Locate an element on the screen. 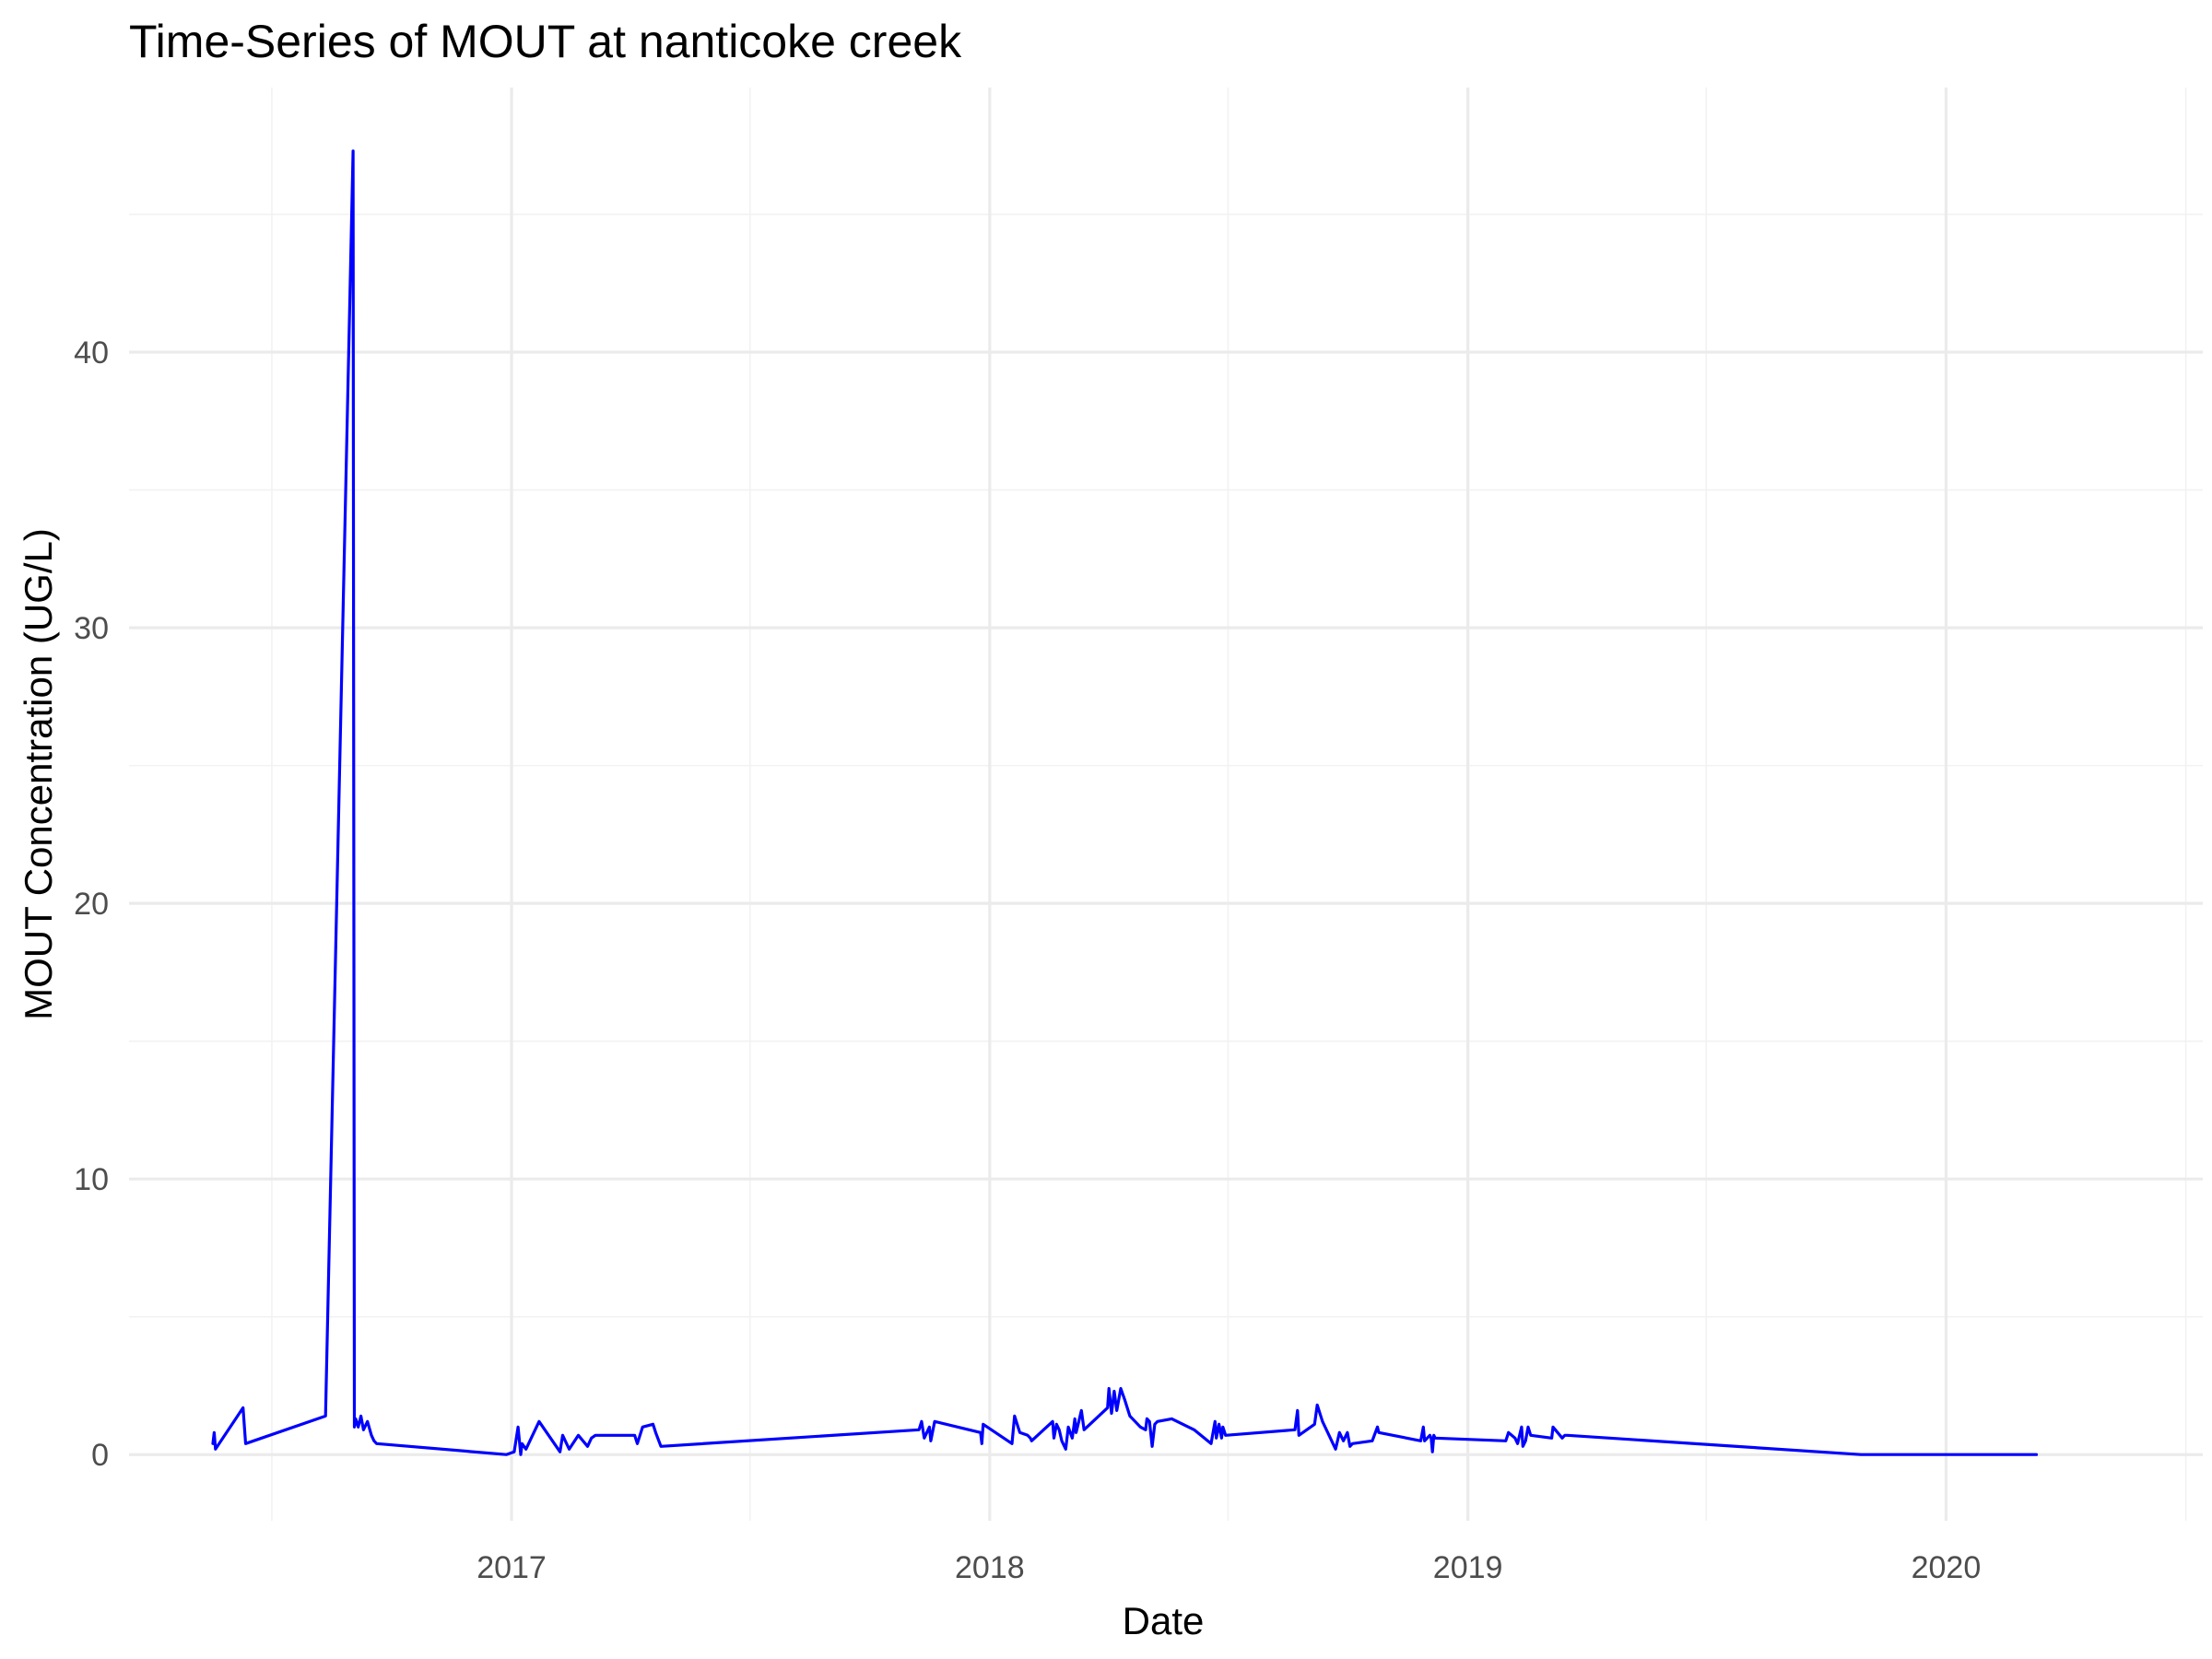  x-tick-label: 2019 is located at coordinates (1468, 1567).